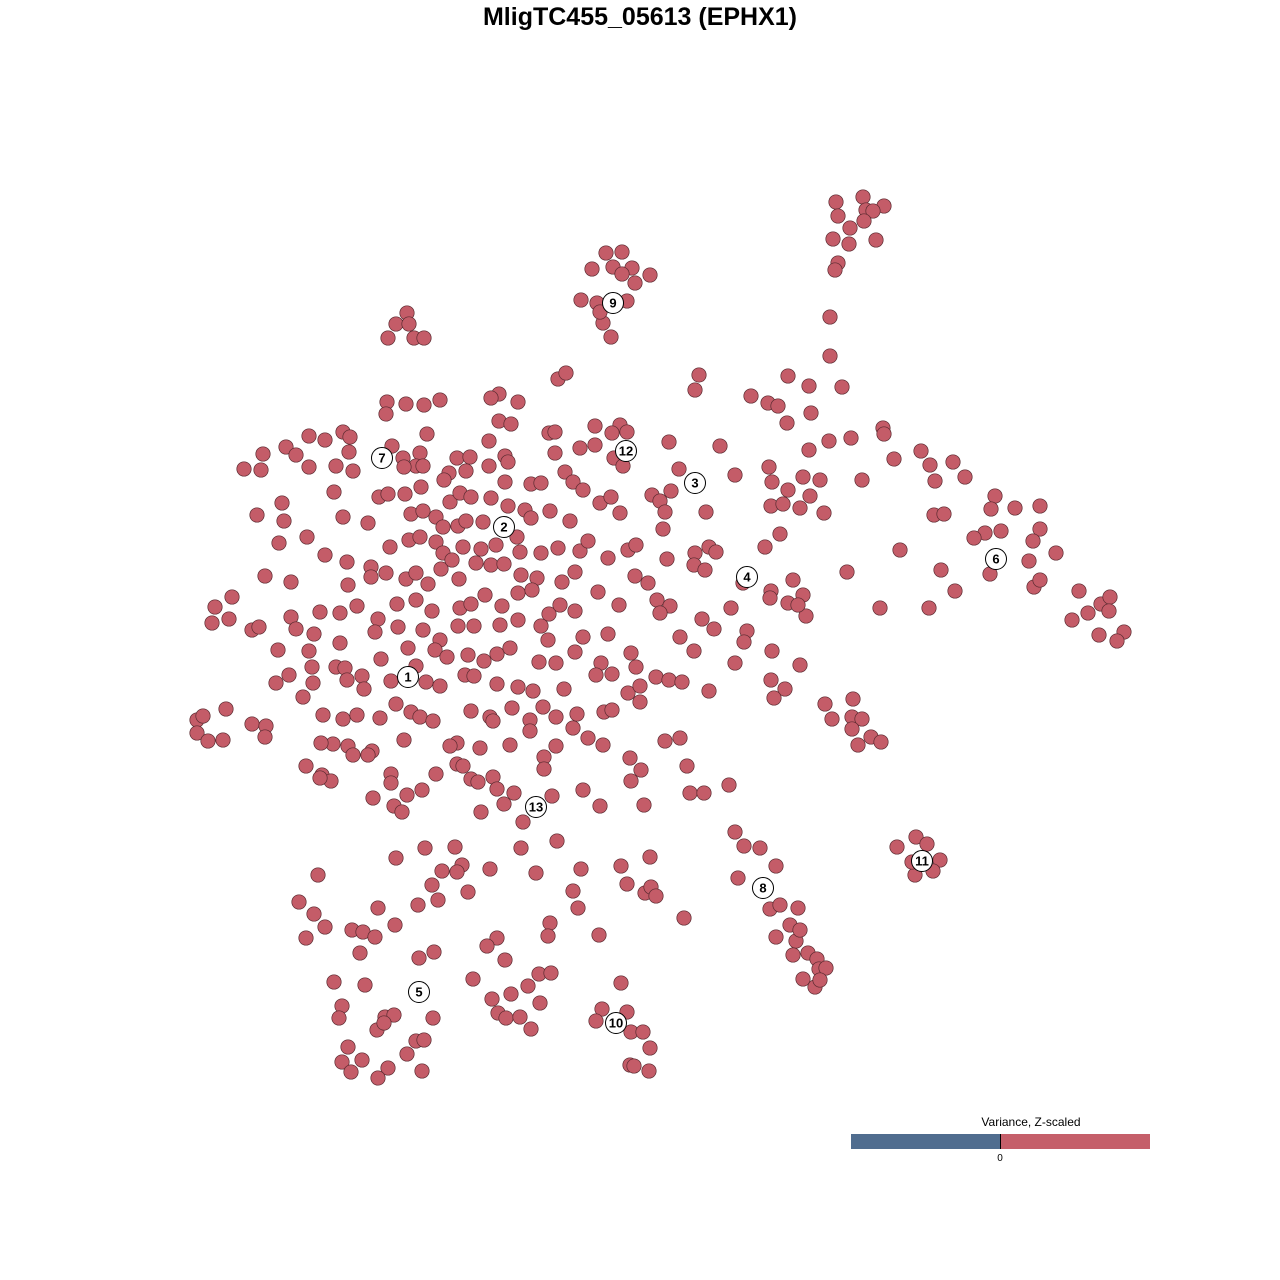 The width and height of the screenshot is (1280, 1280). What do you see at coordinates (762, 888) in the screenshot?
I see `cluster-label-text: 8` at bounding box center [762, 888].